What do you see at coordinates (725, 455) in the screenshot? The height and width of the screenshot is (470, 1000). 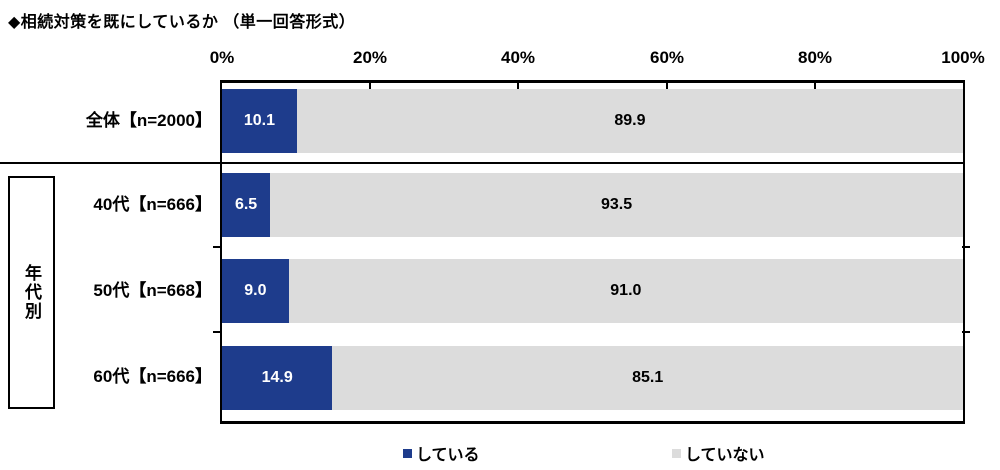 I see `legend-label-not-doing: していない` at bounding box center [725, 455].